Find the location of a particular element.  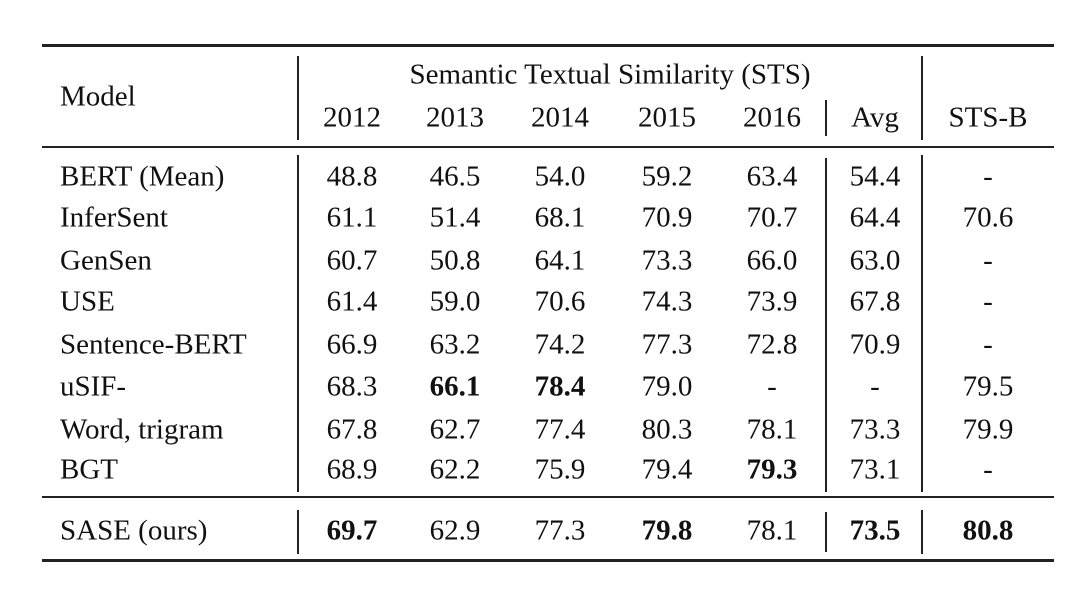

cell: 60.7 is located at coordinates (352, 260).